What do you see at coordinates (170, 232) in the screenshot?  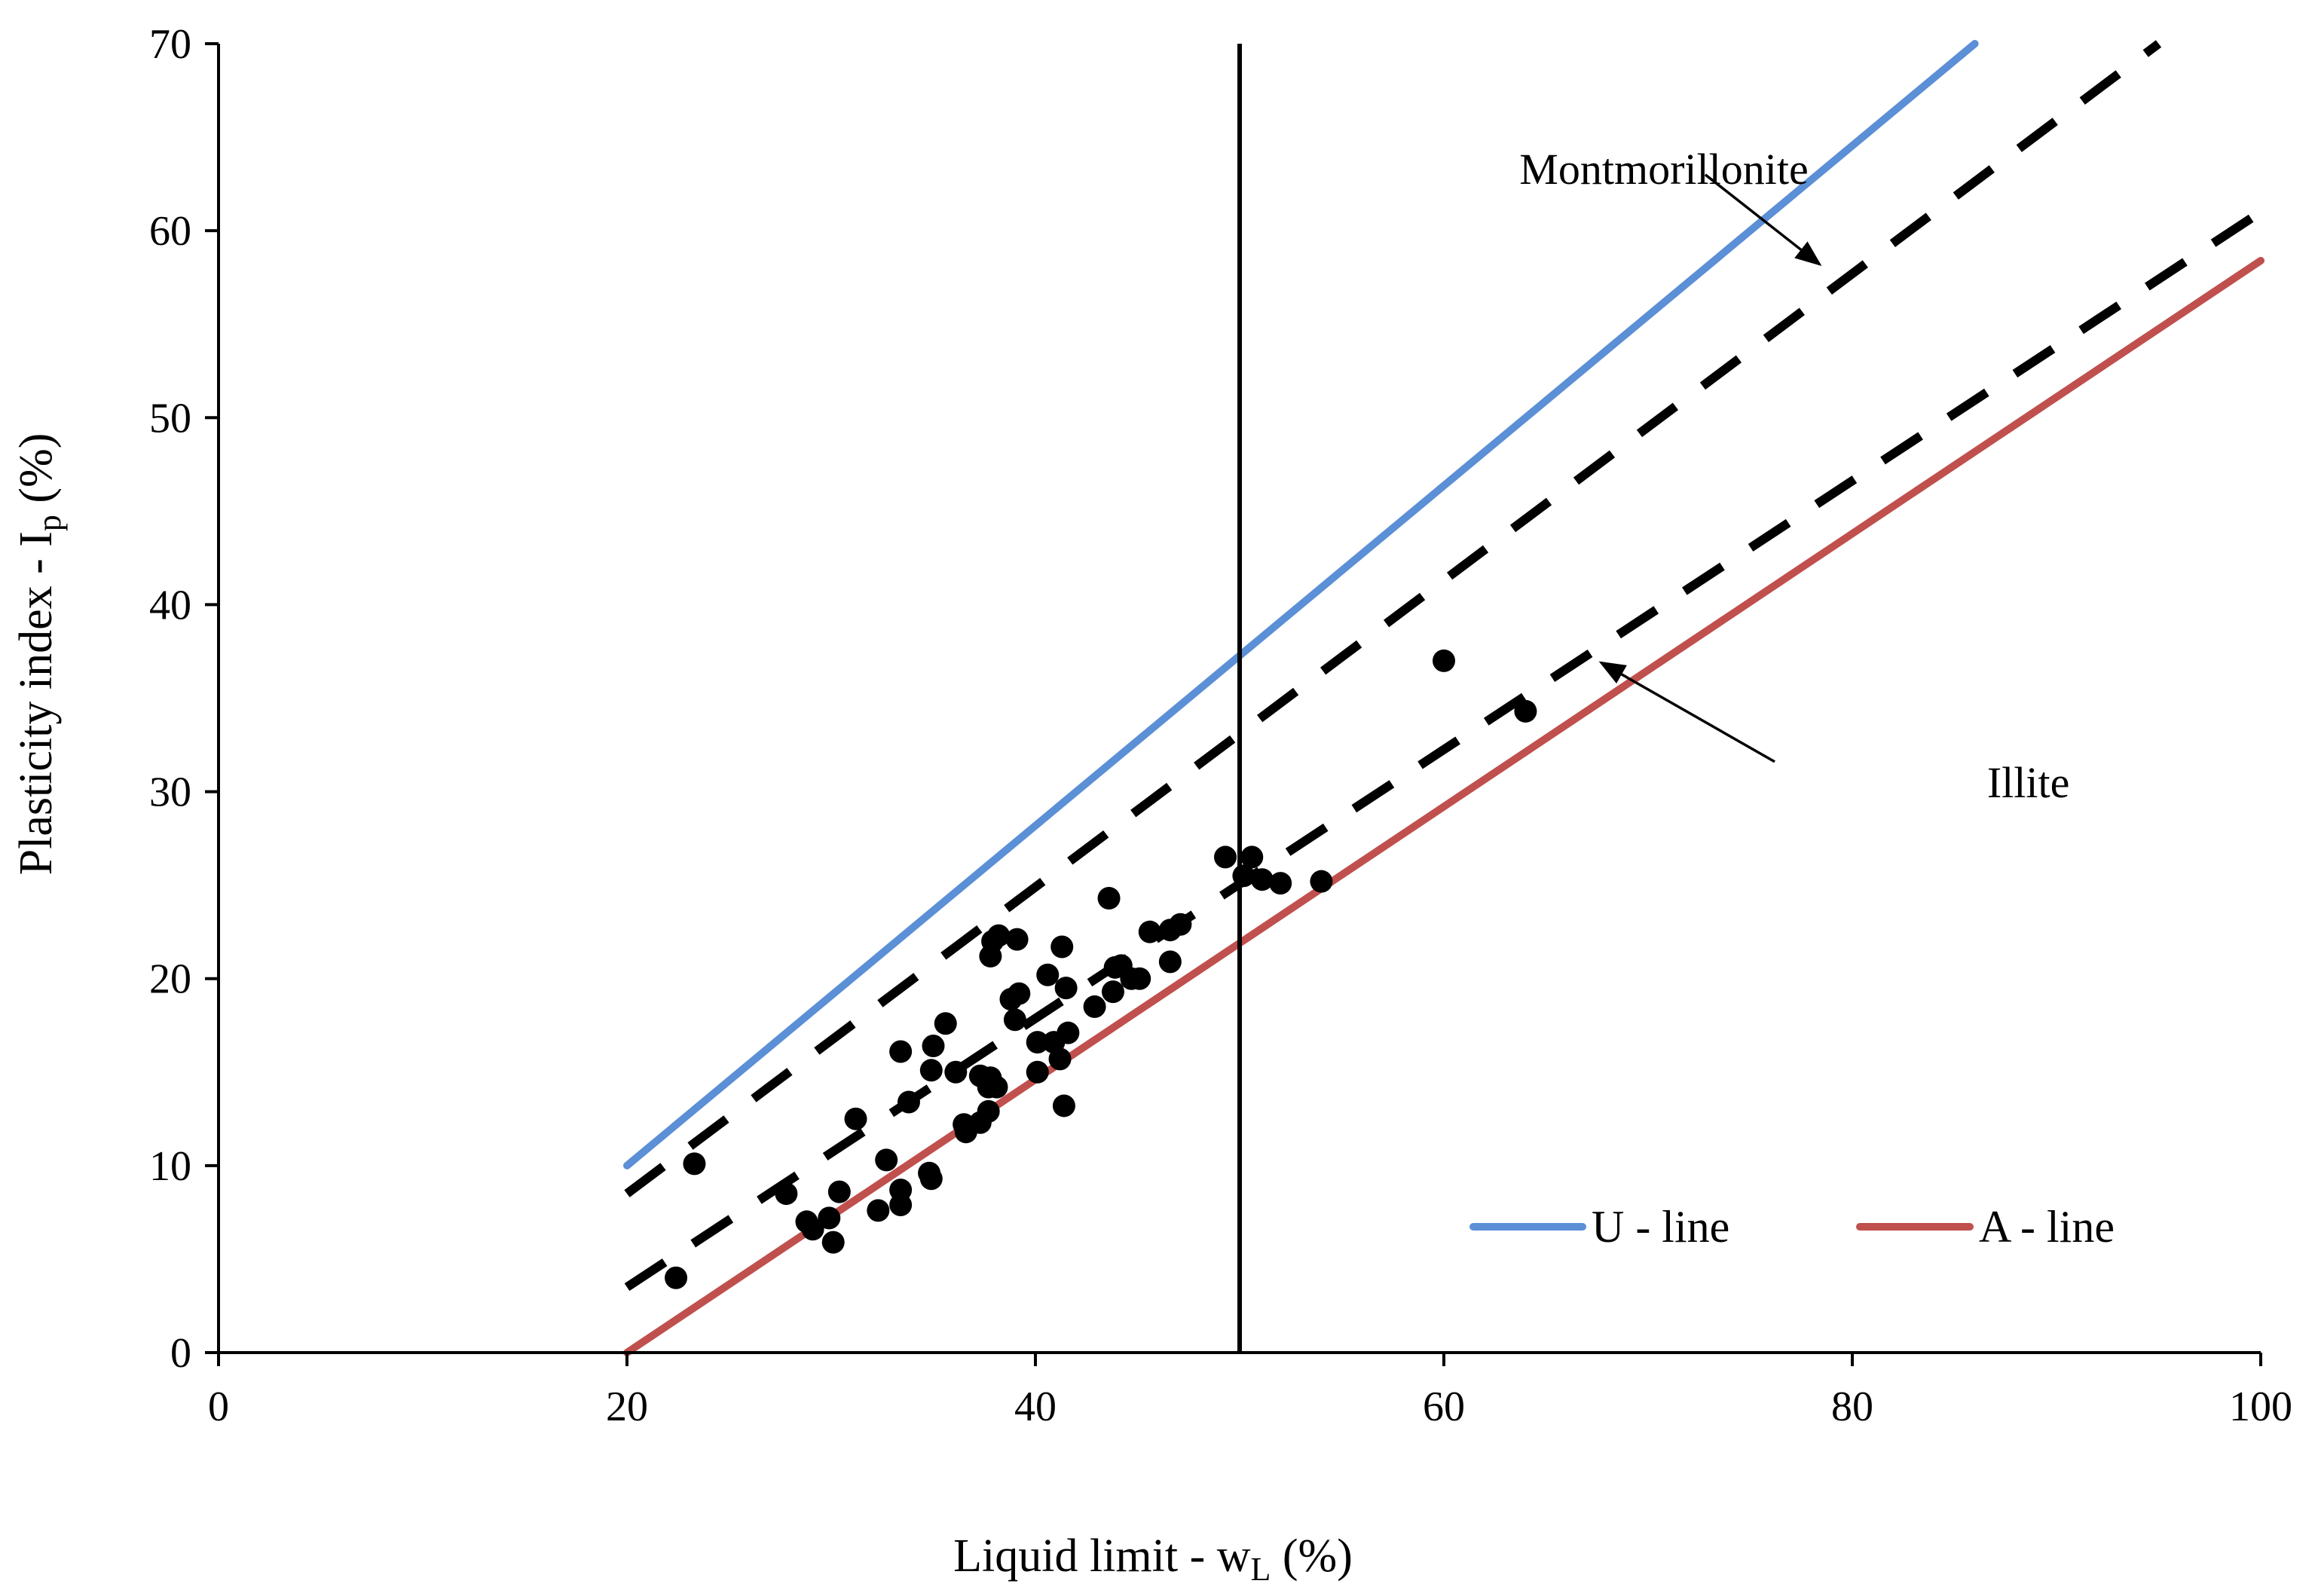 I see `y-tick-label: 60` at bounding box center [170, 232].